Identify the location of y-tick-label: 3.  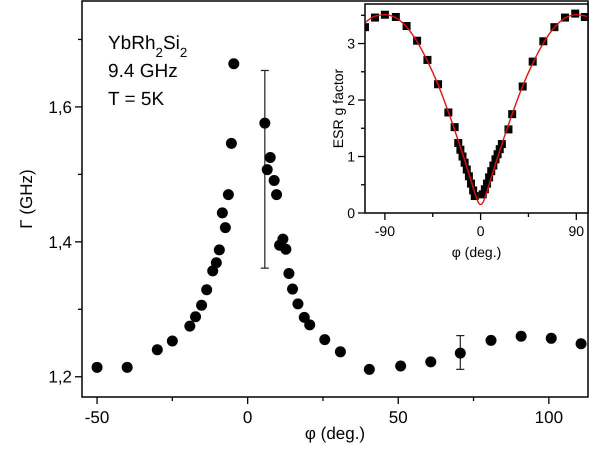
(351, 43).